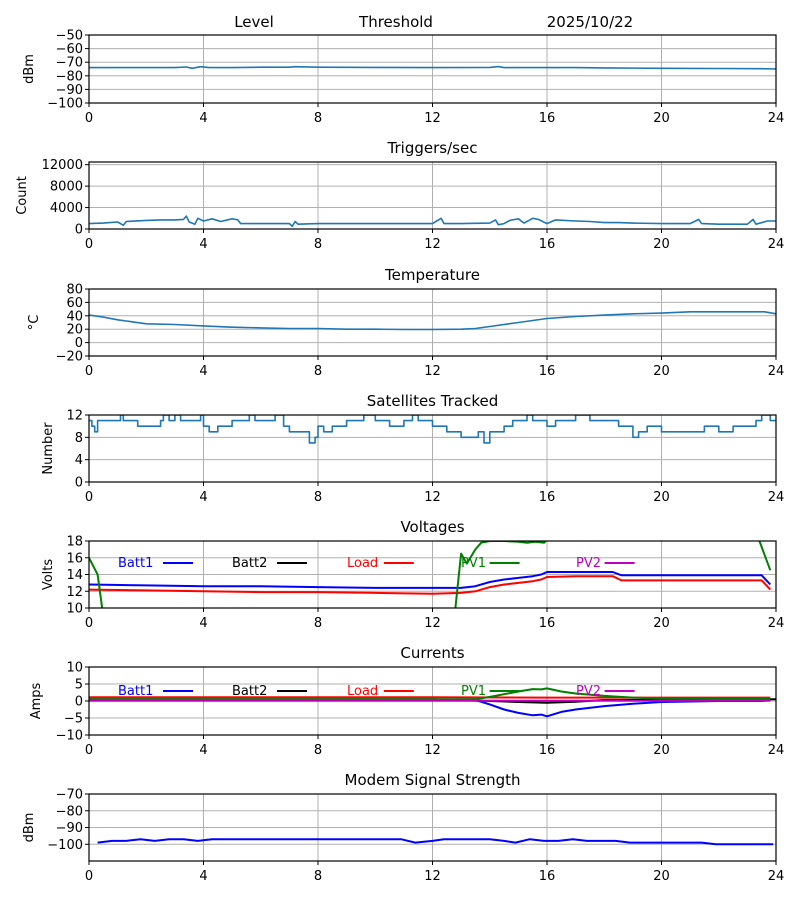 This screenshot has height=900, width=800. I want to click on header-level-label: Level, so click(254, 22).